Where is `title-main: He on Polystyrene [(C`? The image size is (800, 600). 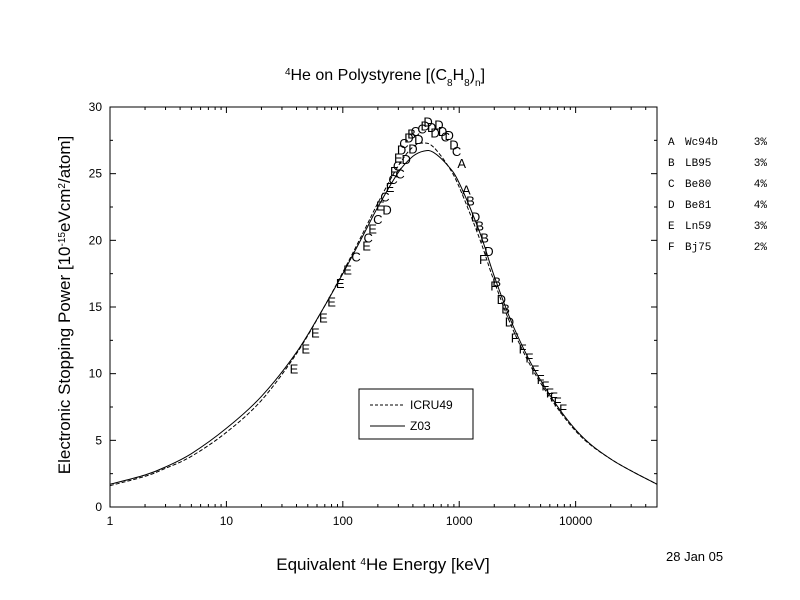
title-main: He on Polystyrene [(C is located at coordinates (369, 75).